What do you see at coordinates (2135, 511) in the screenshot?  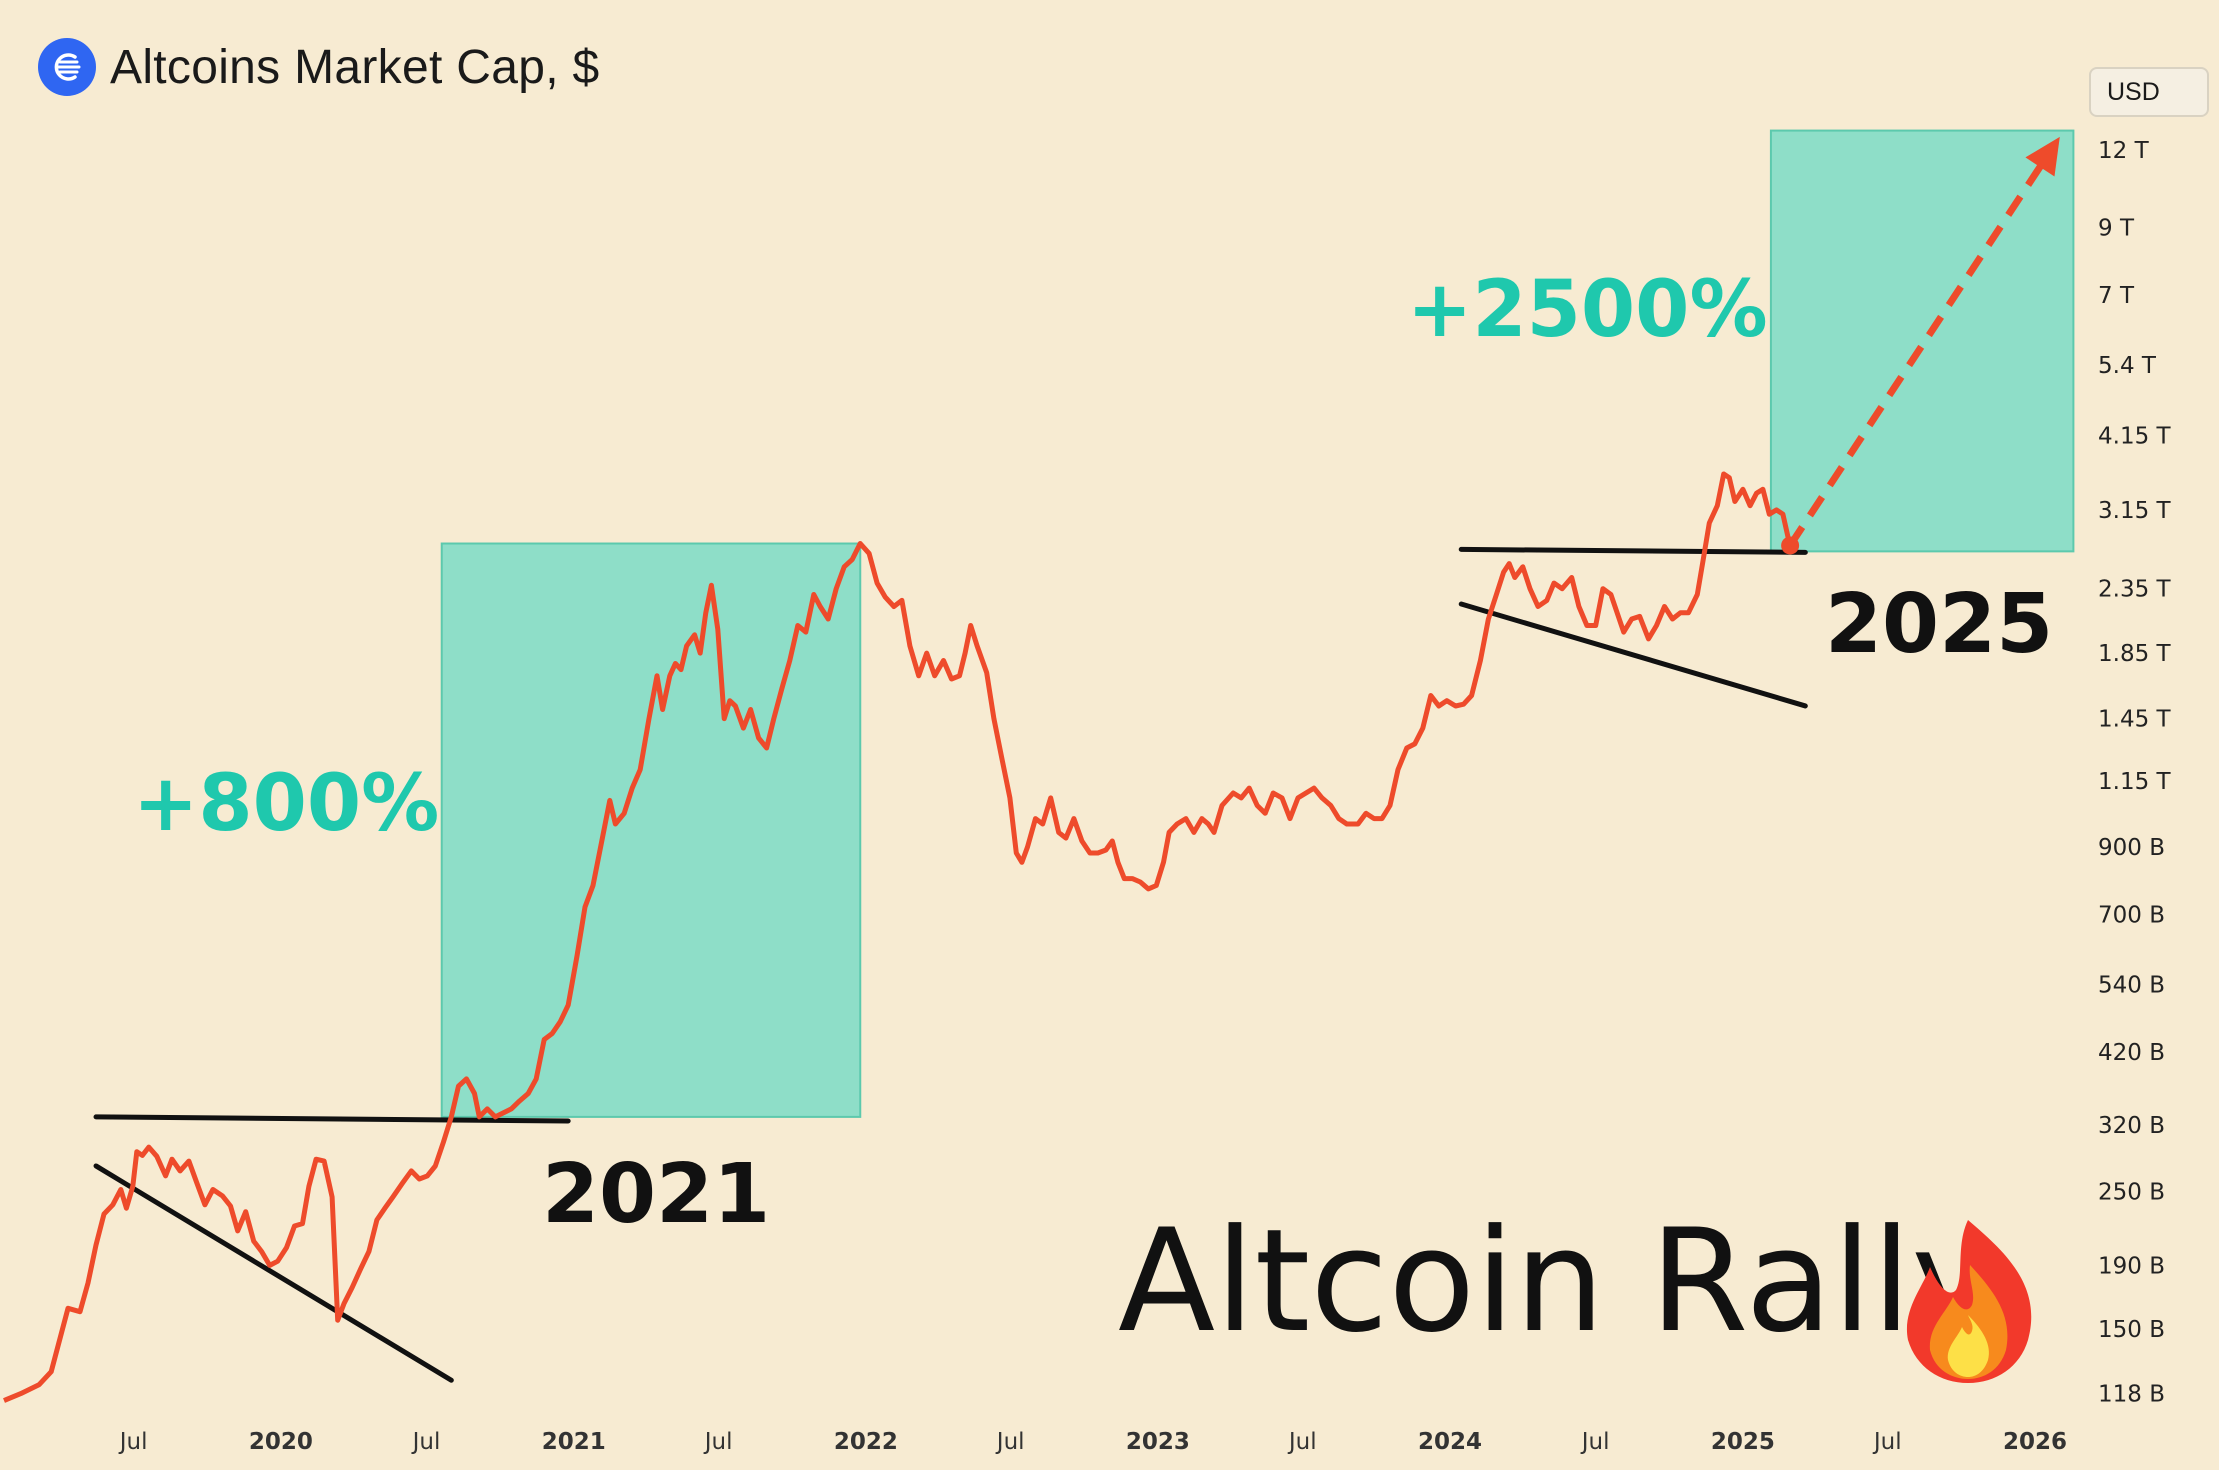 I see `y-tick-label: 3.15 T` at bounding box center [2135, 511].